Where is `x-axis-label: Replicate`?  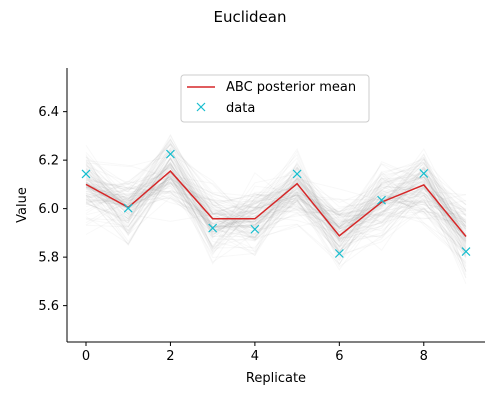 x-axis-label: Replicate is located at coordinates (276, 378).